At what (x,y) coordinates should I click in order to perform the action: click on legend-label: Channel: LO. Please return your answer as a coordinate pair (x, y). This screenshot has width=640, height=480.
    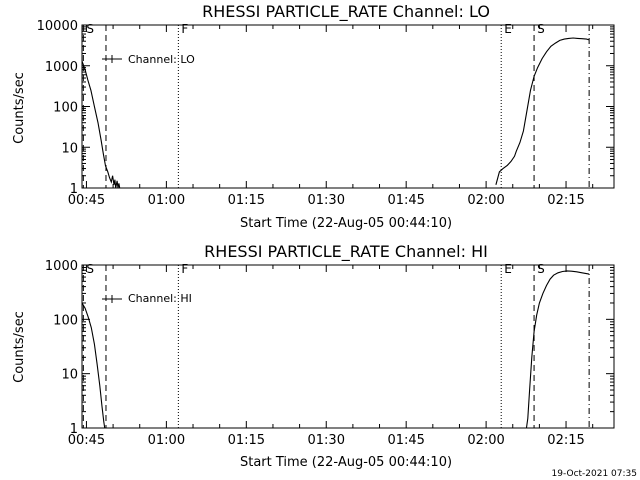
    Looking at the image, I should click on (161, 59).